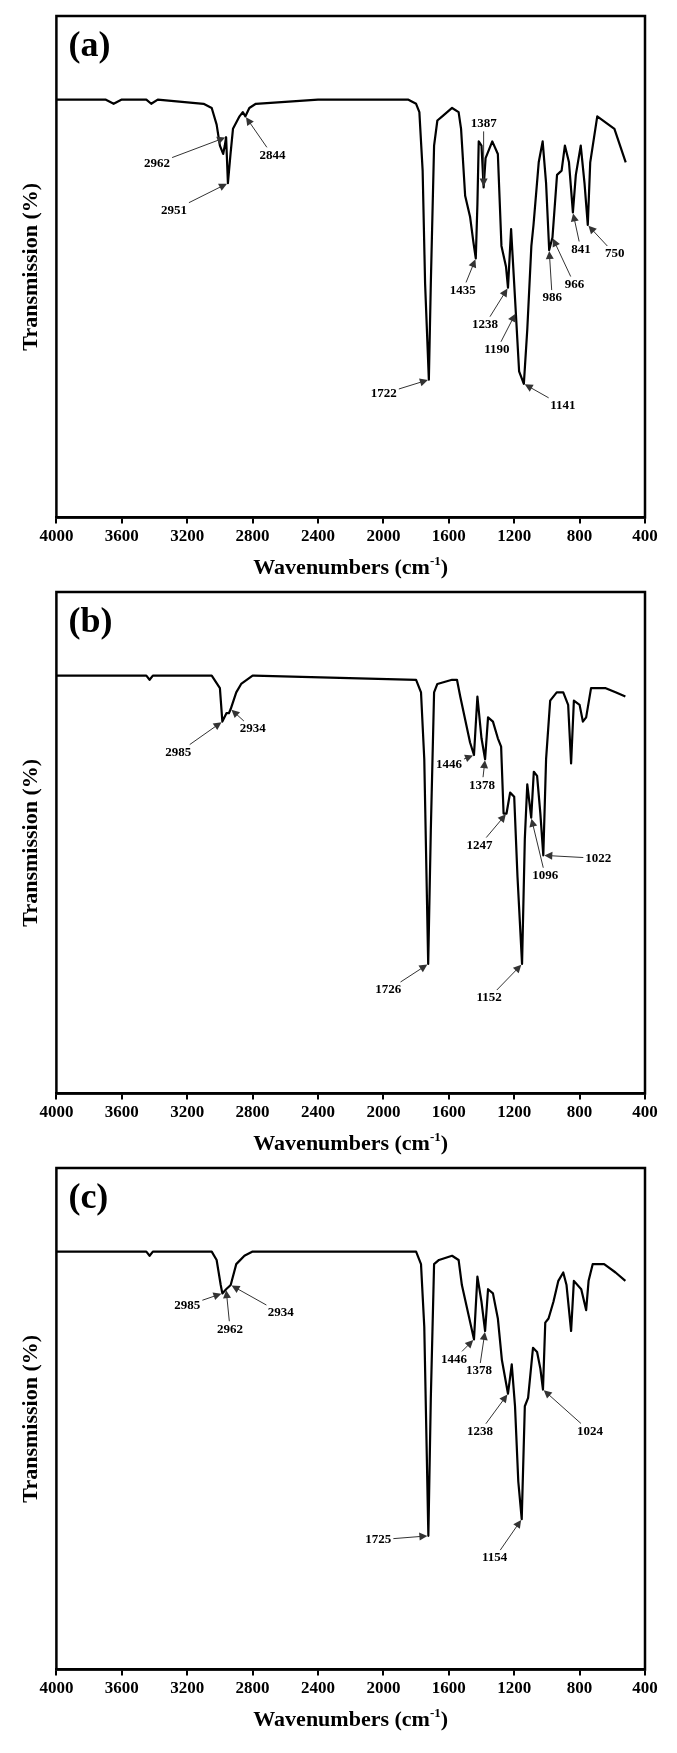 The image size is (677, 1753). I want to click on chart-title: (b), so click(90, 620).